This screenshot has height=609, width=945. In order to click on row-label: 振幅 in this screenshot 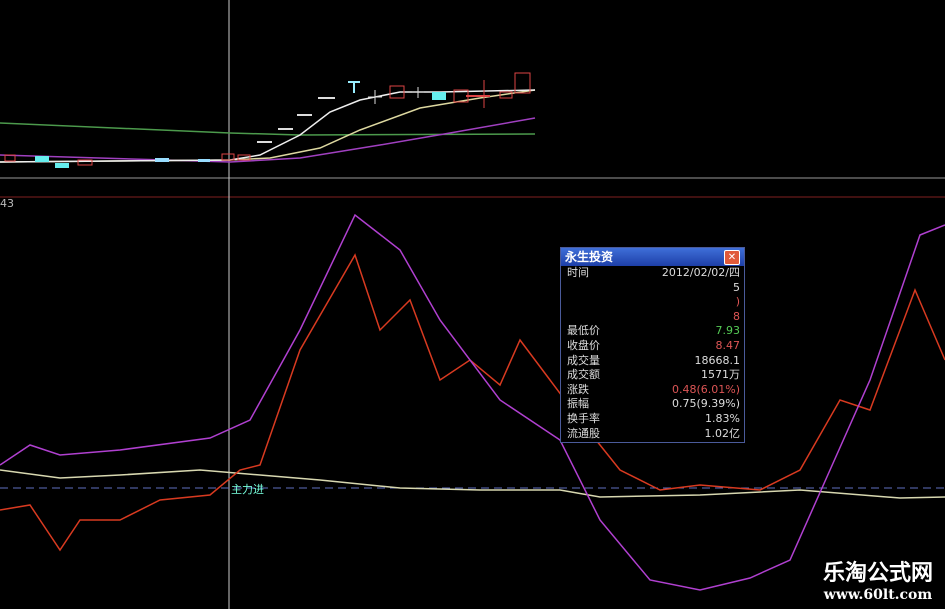, I will do `click(578, 404)`.